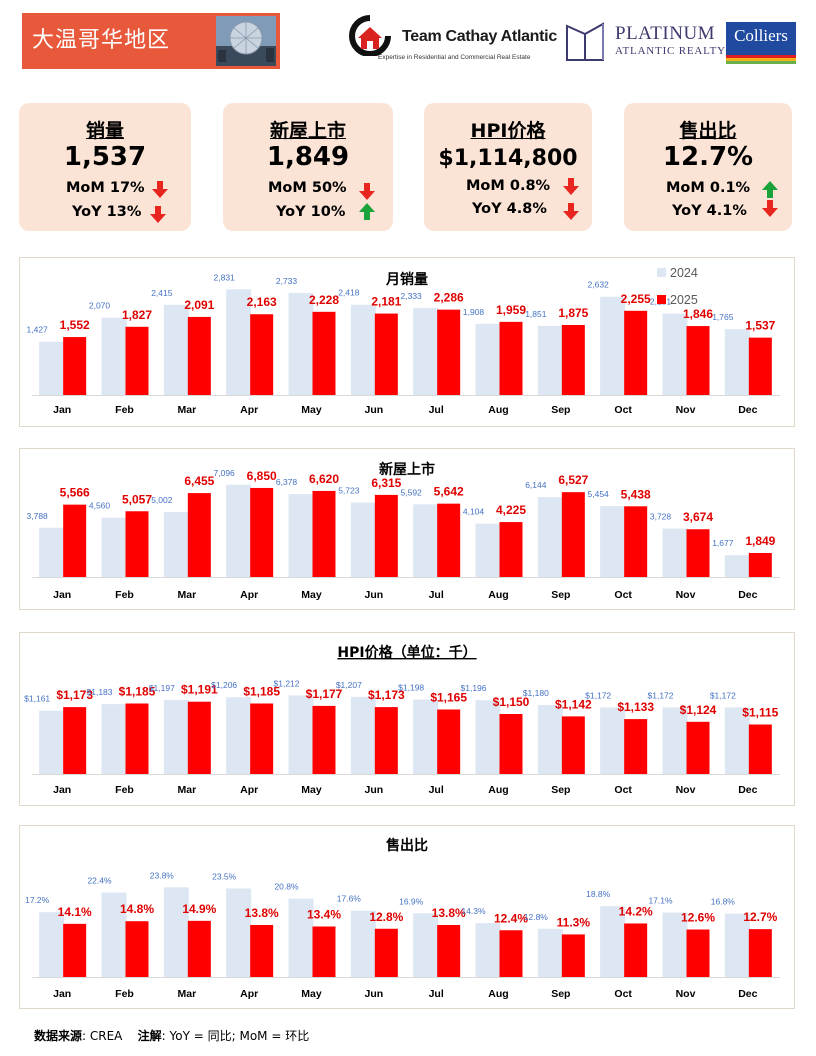 This screenshot has height=1056, width=816. I want to click on kpi-yoy: YoY 4.1%, so click(709, 211).